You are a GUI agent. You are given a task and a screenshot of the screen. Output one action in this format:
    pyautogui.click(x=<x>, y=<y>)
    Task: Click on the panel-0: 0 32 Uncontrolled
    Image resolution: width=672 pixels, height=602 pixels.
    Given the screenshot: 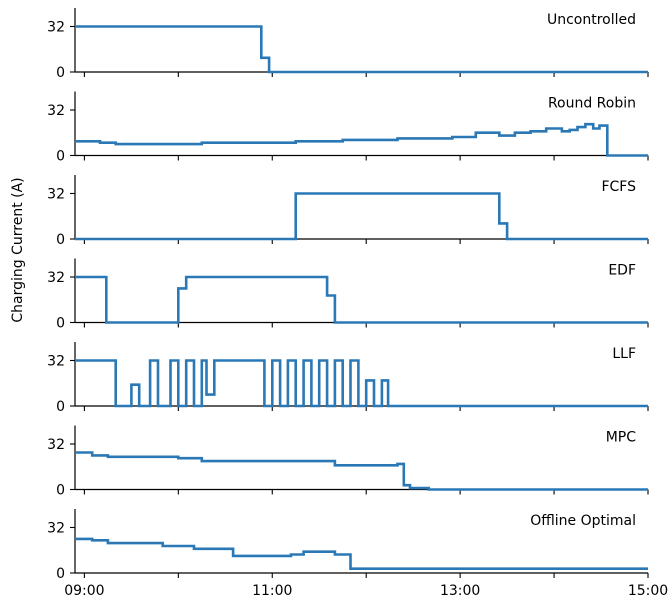 What is the action you would take?
    pyautogui.click(x=348, y=44)
    